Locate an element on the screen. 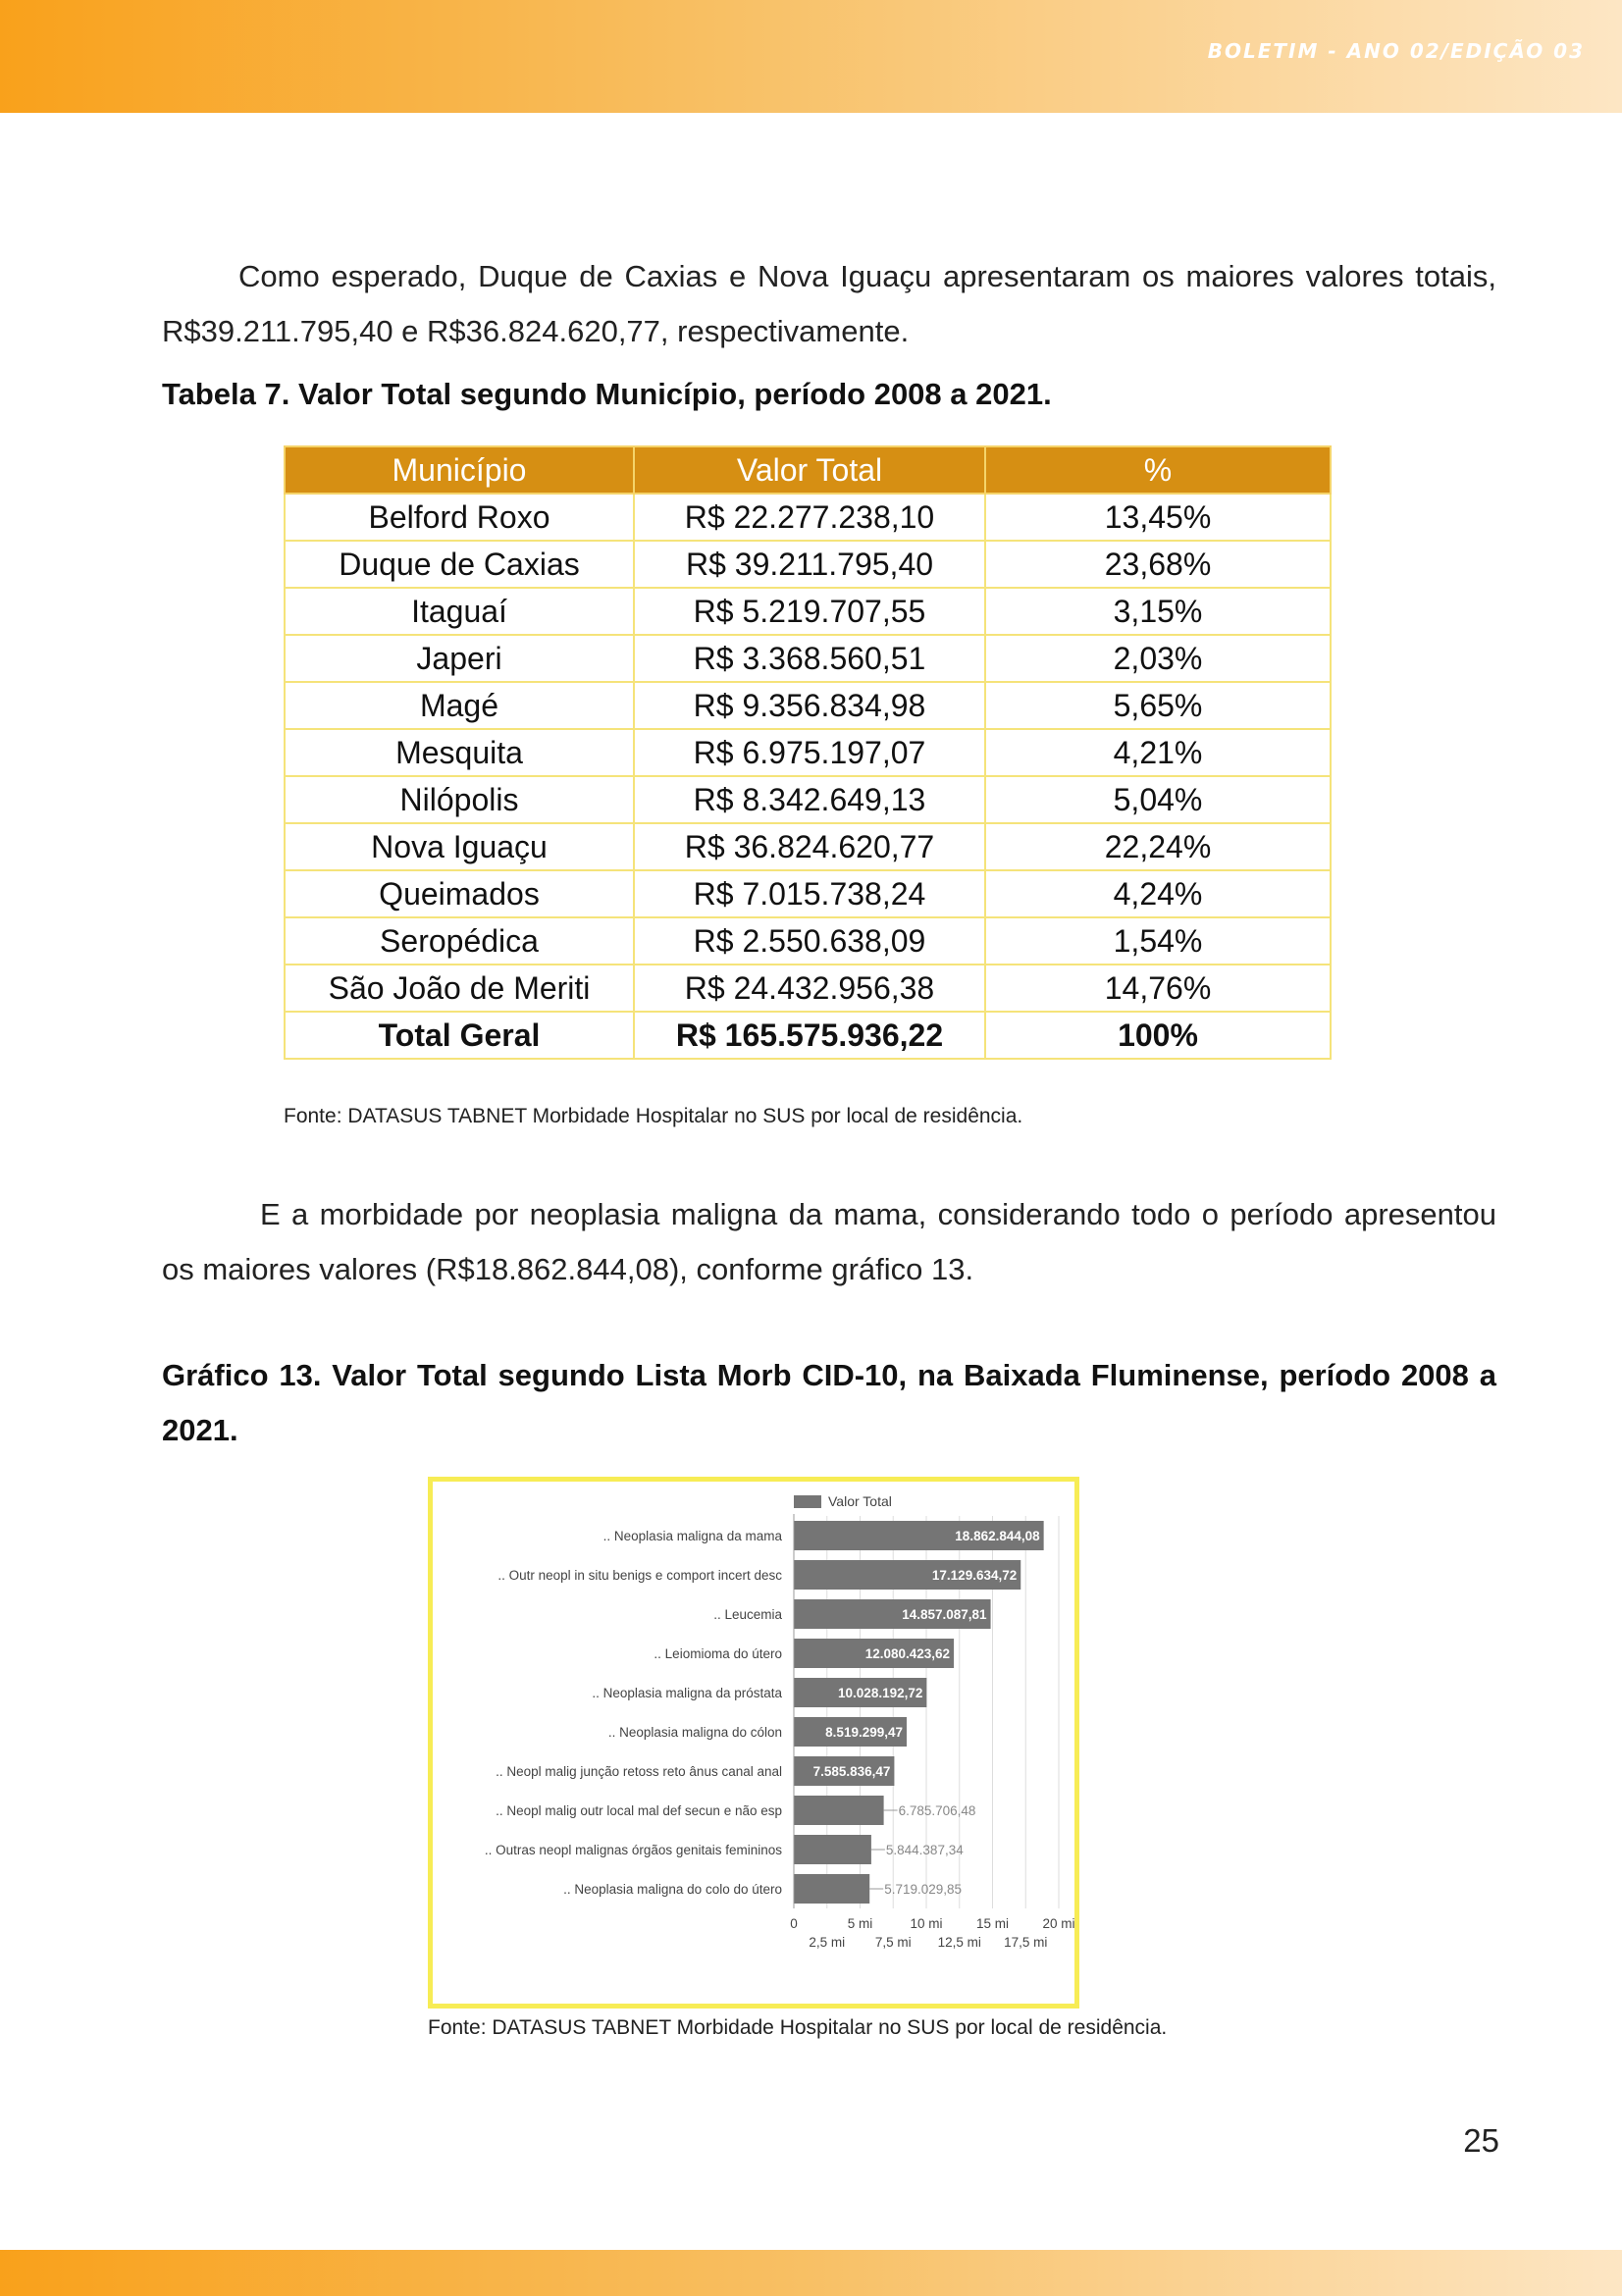 This screenshot has height=2296, width=1622. table-row: Mesquita R$ 6.975.197,07 4,21% is located at coordinates (808, 752).